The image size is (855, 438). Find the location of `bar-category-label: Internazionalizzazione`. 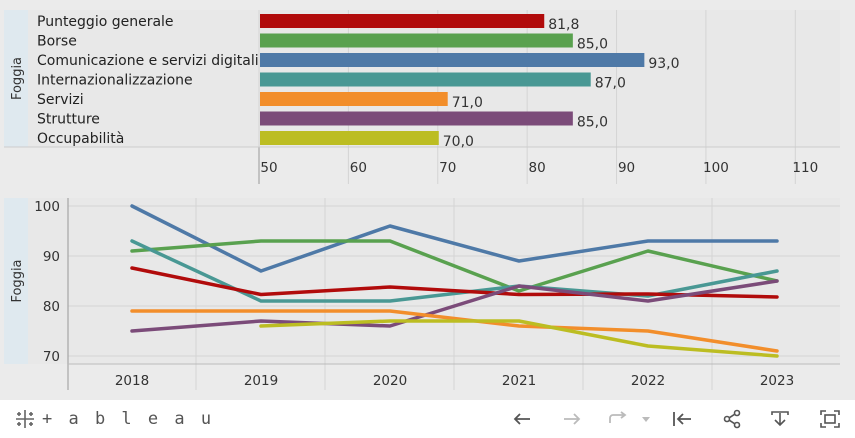

bar-category-label: Internazionalizzazione is located at coordinates (115, 81).